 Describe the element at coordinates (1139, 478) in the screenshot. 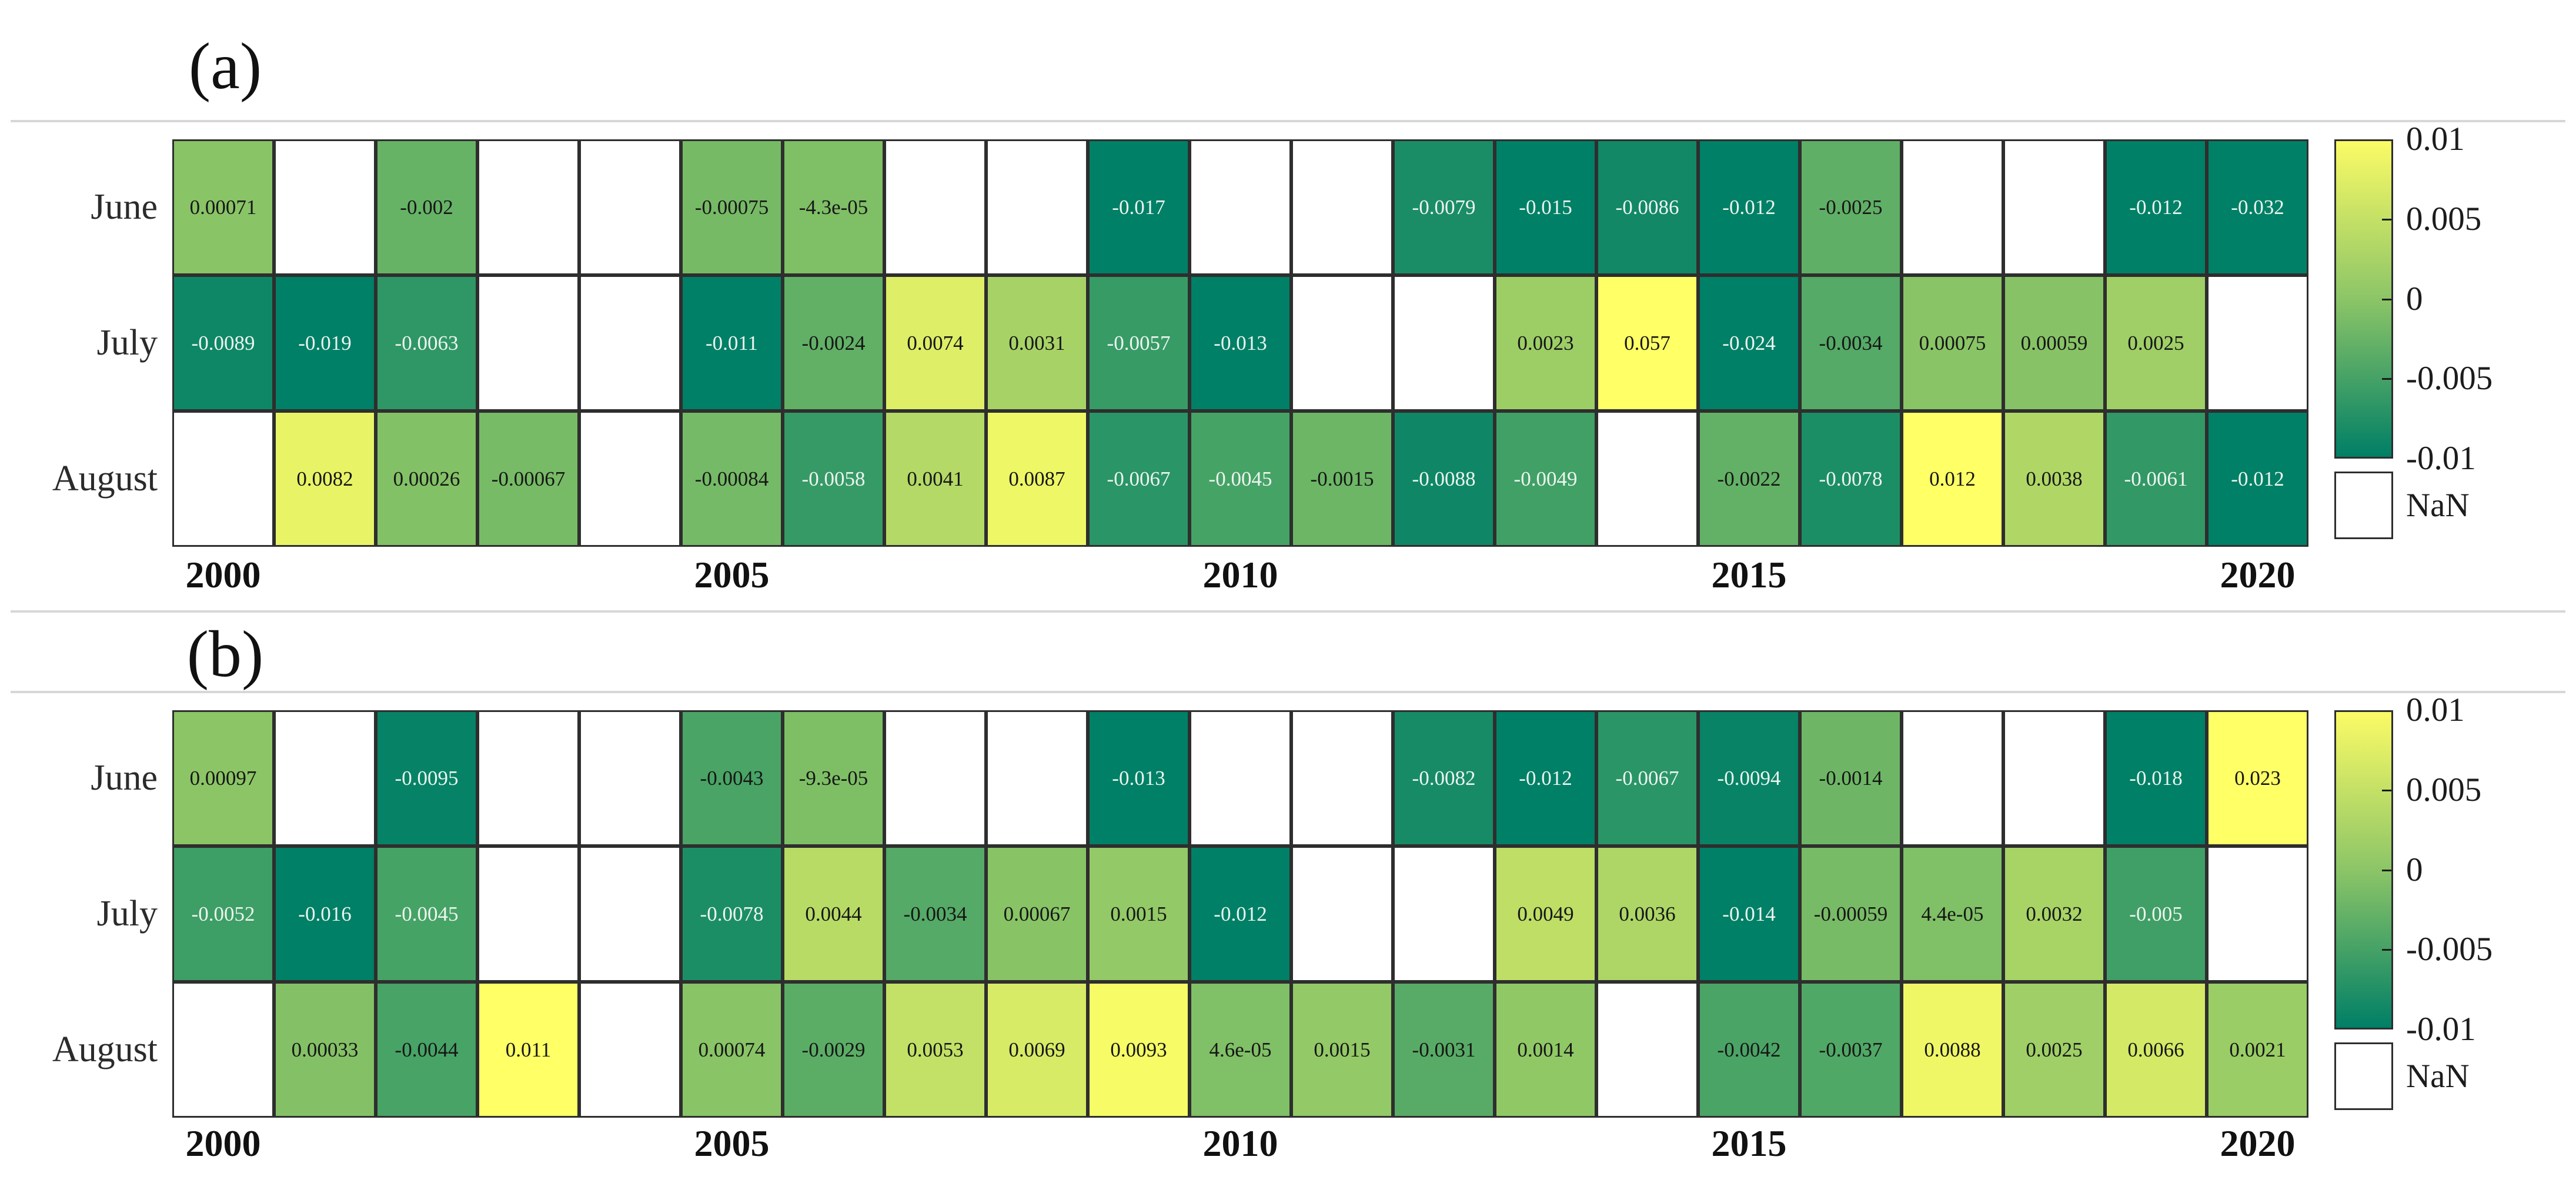

I see `heatmap-cell-text: -0.0067` at that location.